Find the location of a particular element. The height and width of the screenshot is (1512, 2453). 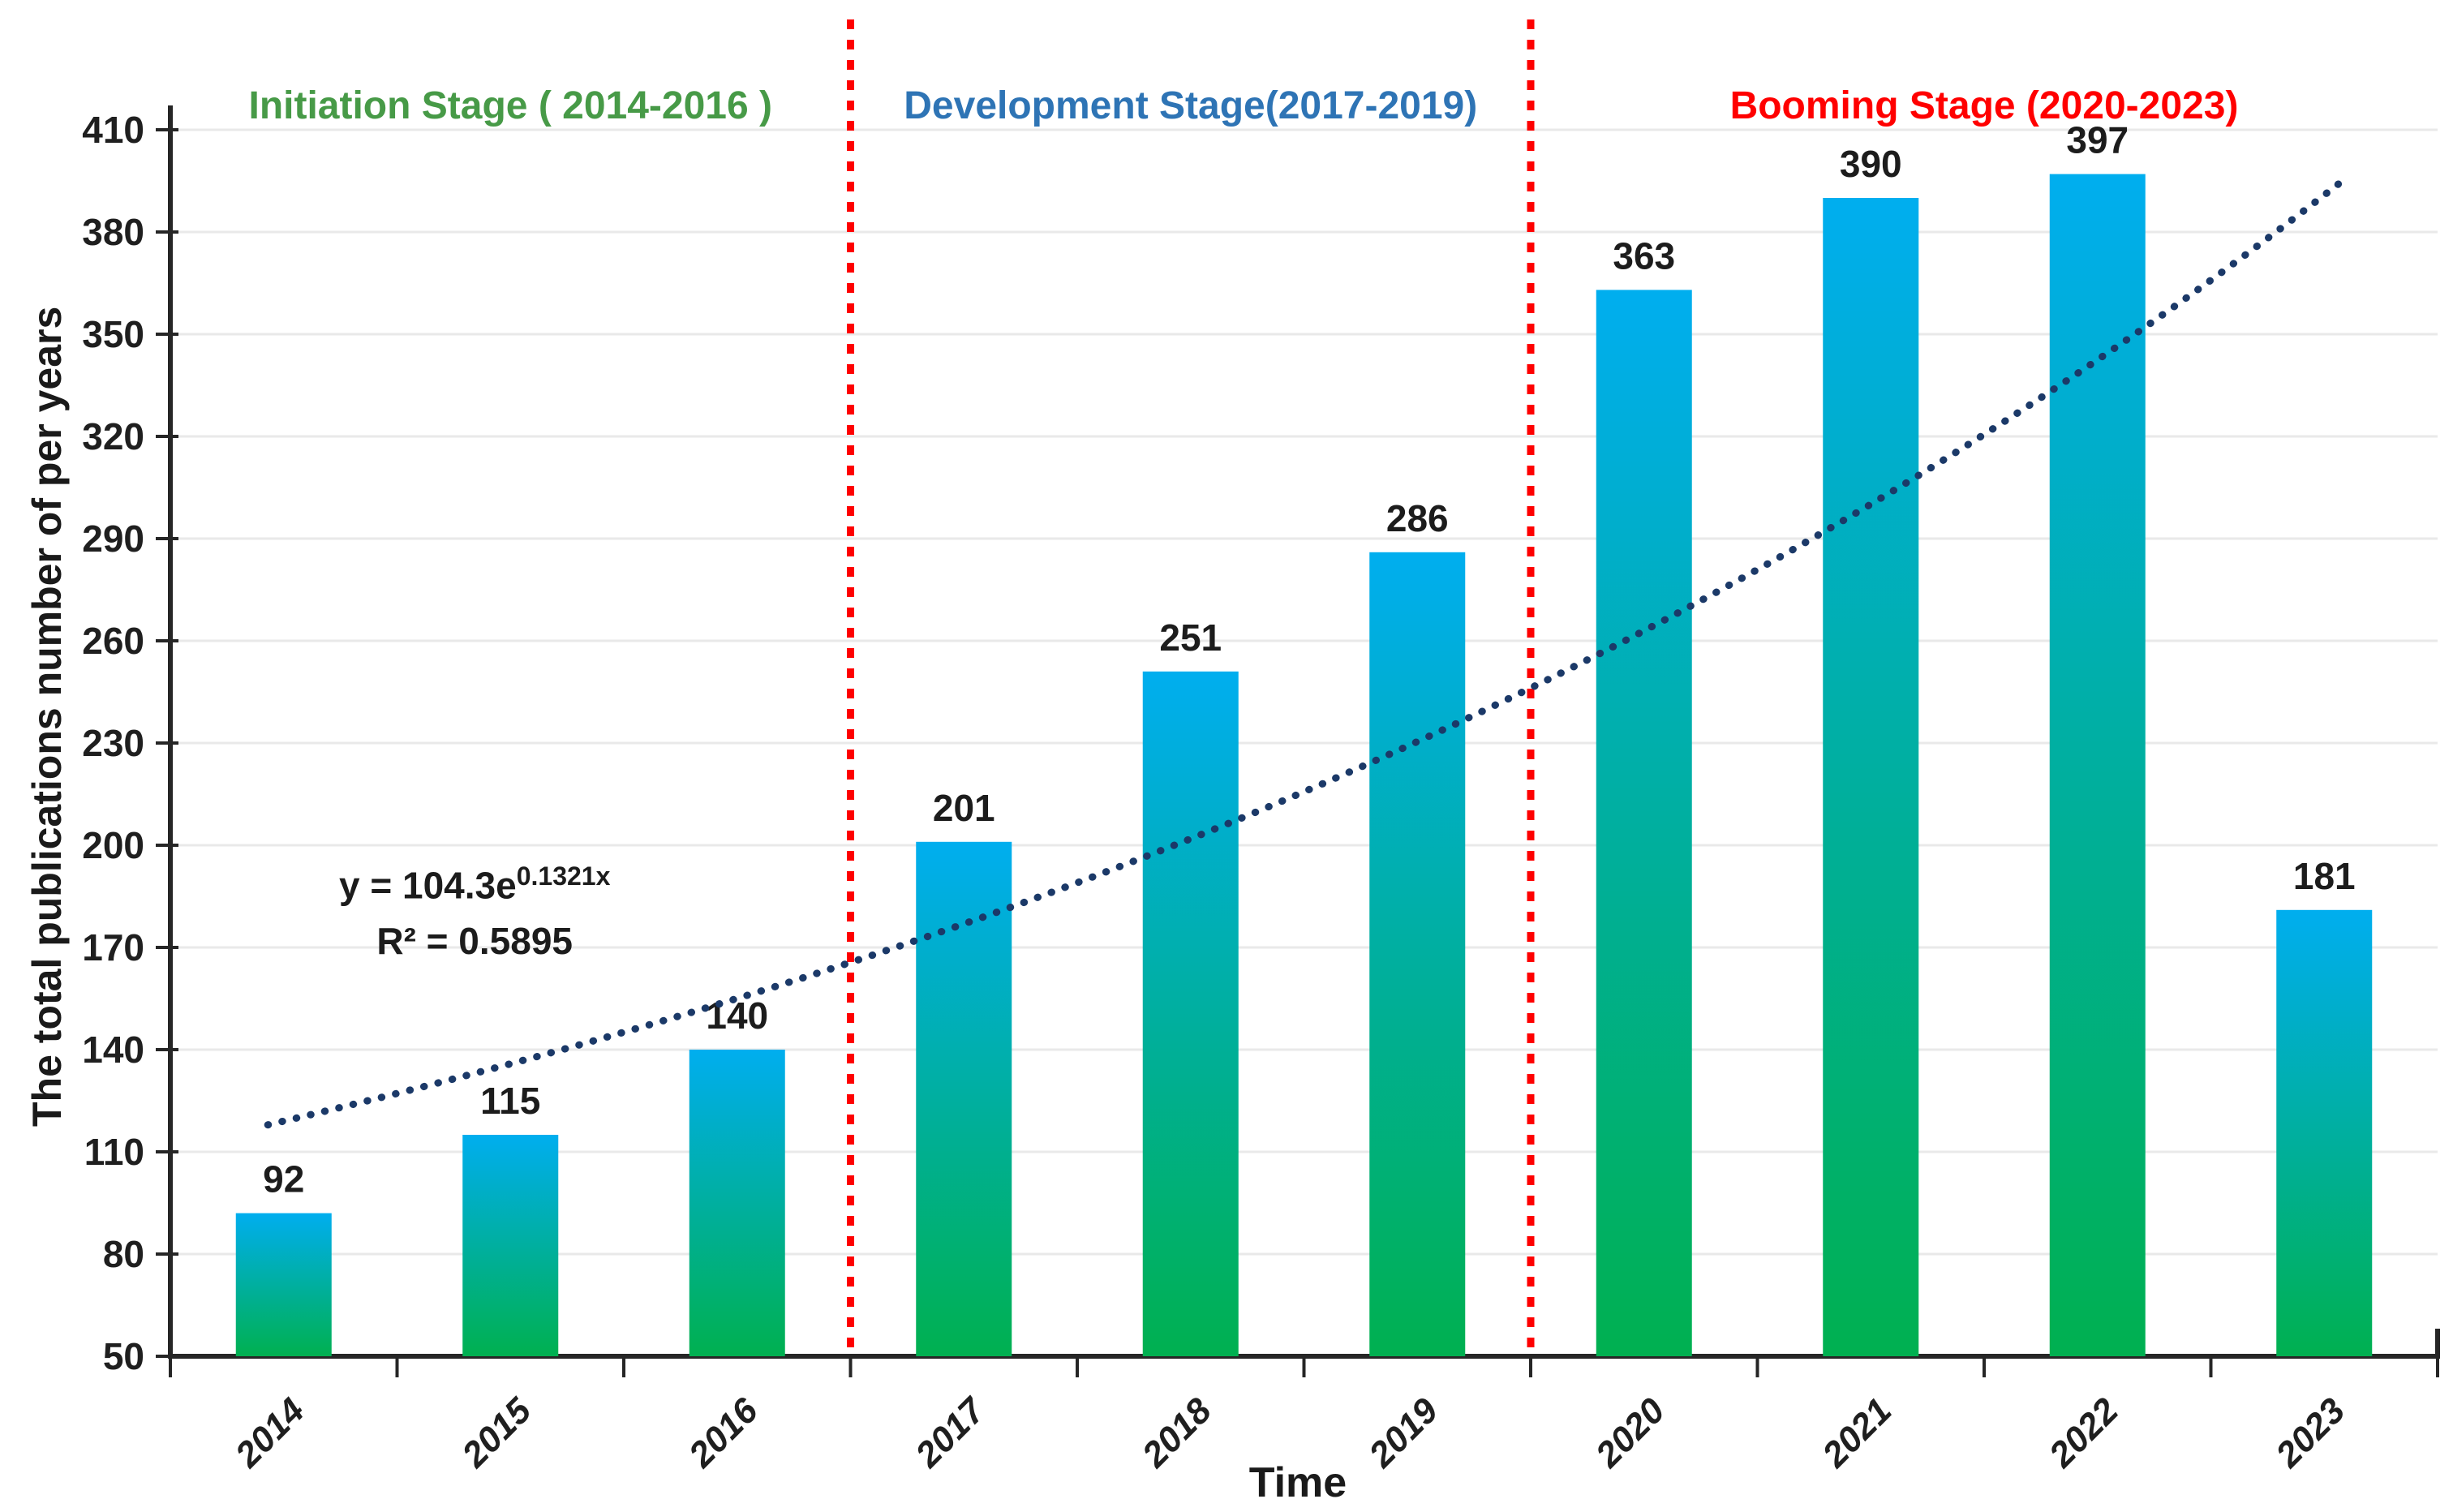

bar-2018 is located at coordinates (1191, 1013).